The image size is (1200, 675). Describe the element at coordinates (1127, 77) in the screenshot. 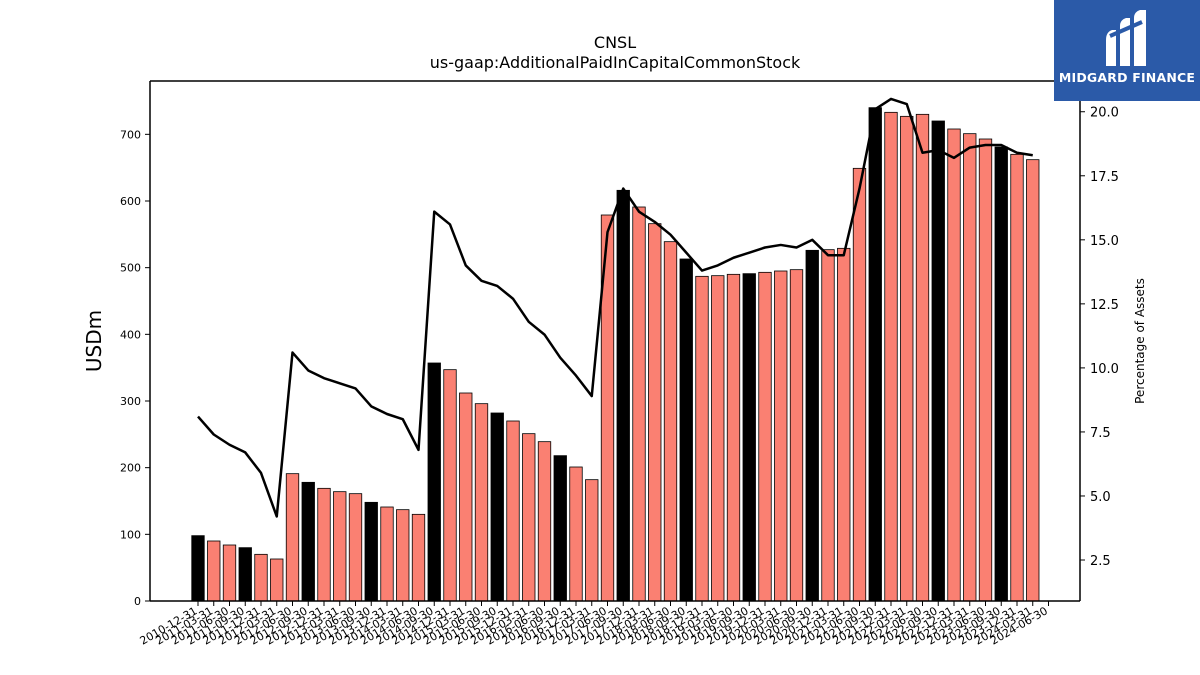

I see `logo-text: MIDGARD FINANCE` at that location.